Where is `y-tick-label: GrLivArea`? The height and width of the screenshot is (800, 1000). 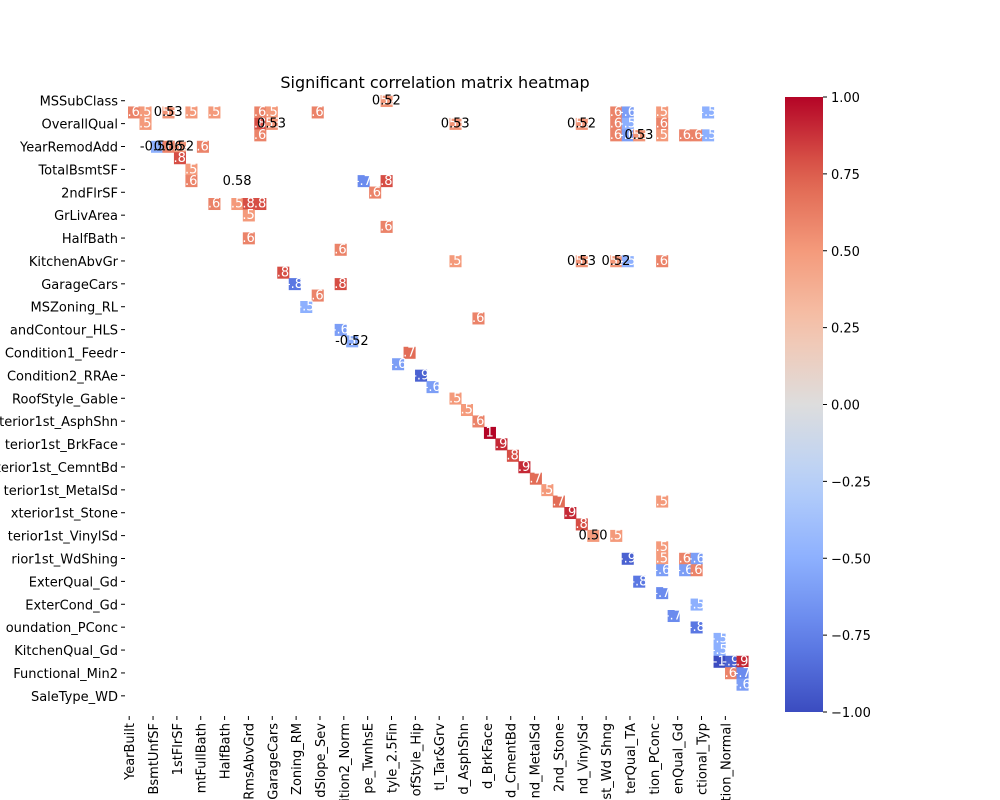
y-tick-label: GrLivArea is located at coordinates (86, 216).